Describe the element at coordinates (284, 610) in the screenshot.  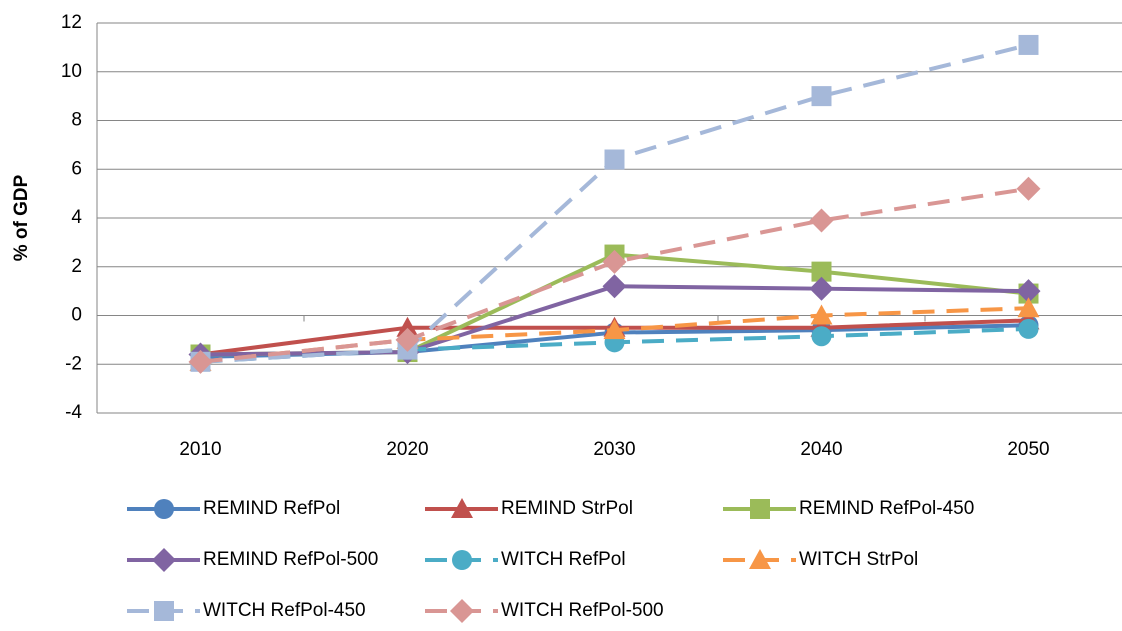
I see `legend-label: WITCH RefPol-450` at that location.